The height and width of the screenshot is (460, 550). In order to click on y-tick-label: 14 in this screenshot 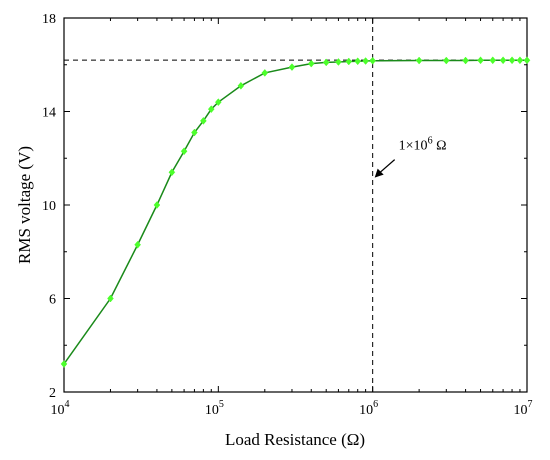, I will do `click(49, 113)`.